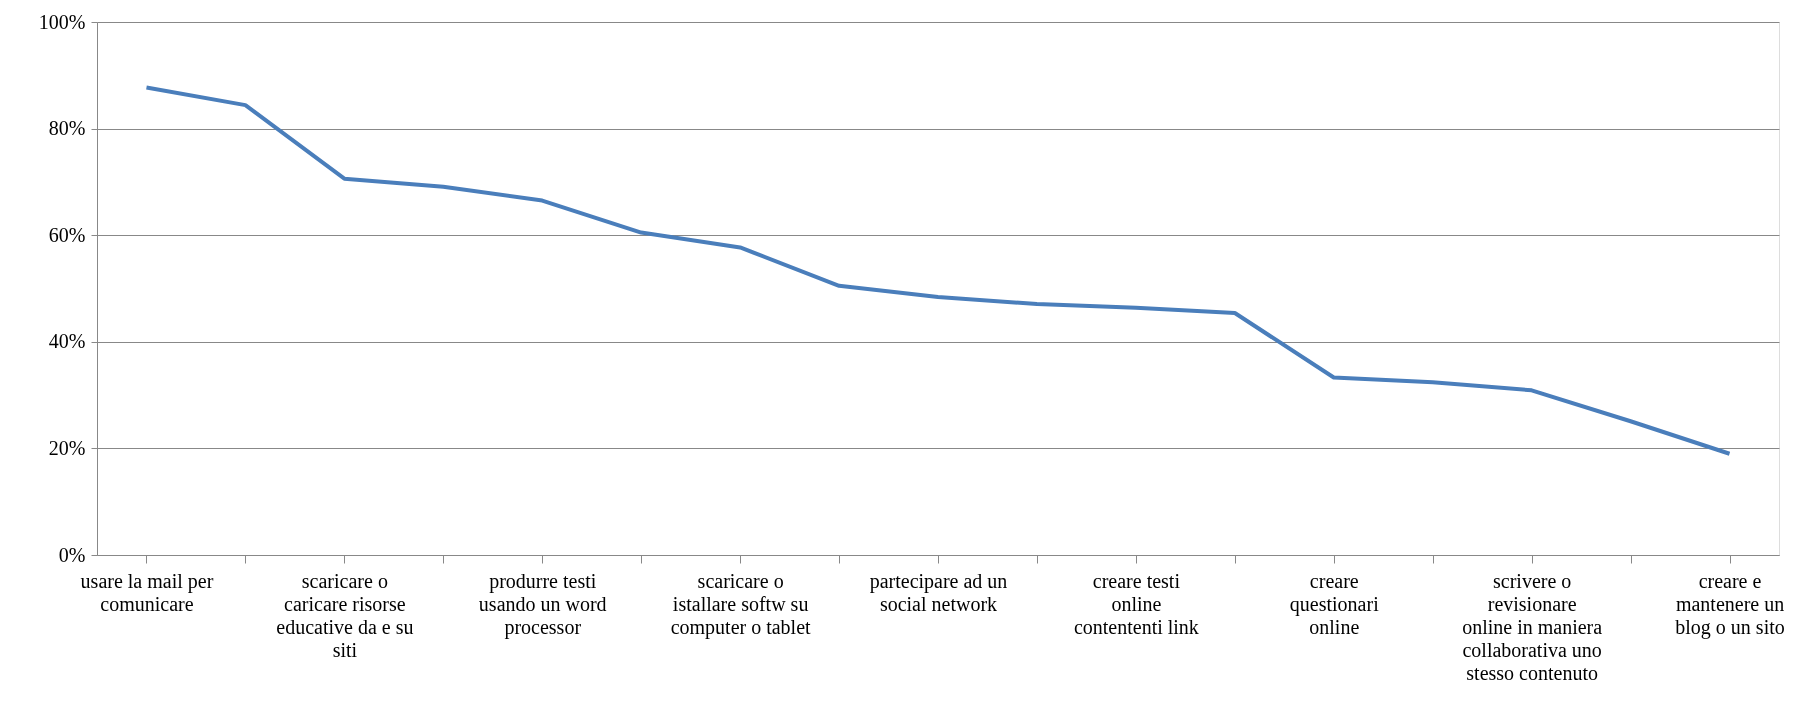  I want to click on y-tick-label: 100%, so click(62, 21).